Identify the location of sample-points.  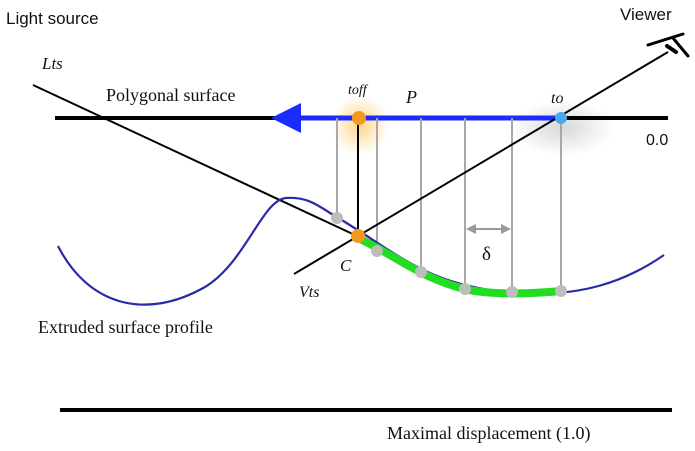
(449, 255).